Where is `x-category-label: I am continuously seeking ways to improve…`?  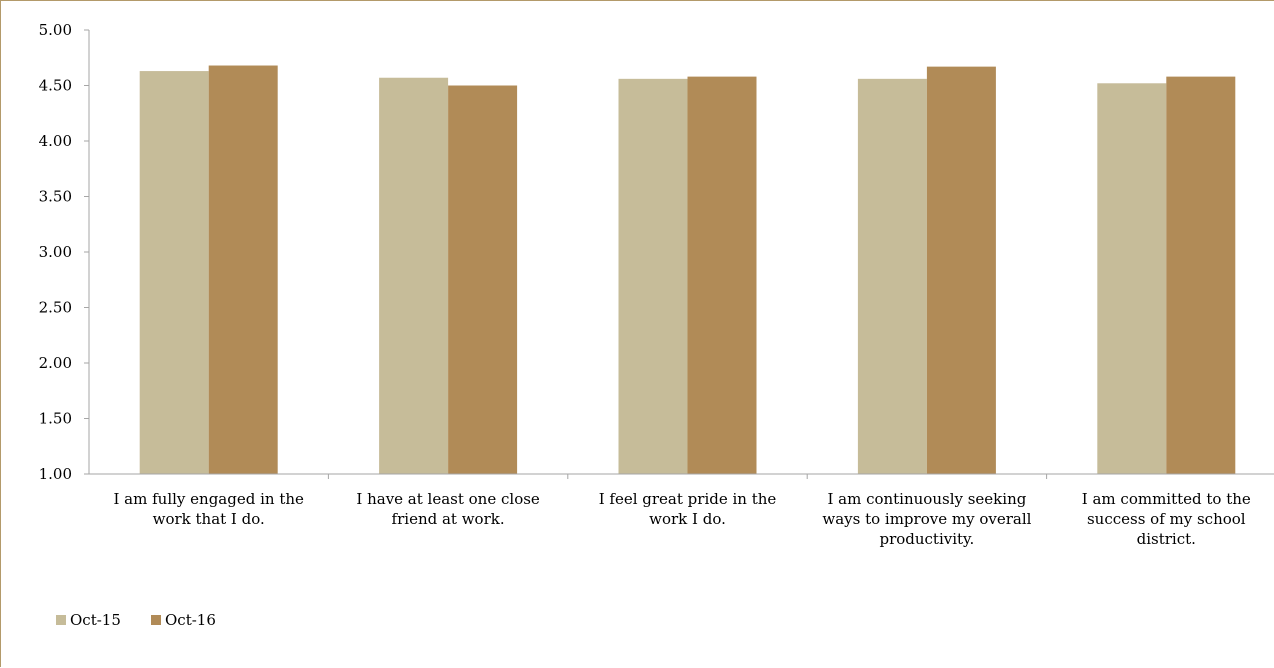 x-category-label: I am continuously seeking ways to improve… is located at coordinates (926, 519).